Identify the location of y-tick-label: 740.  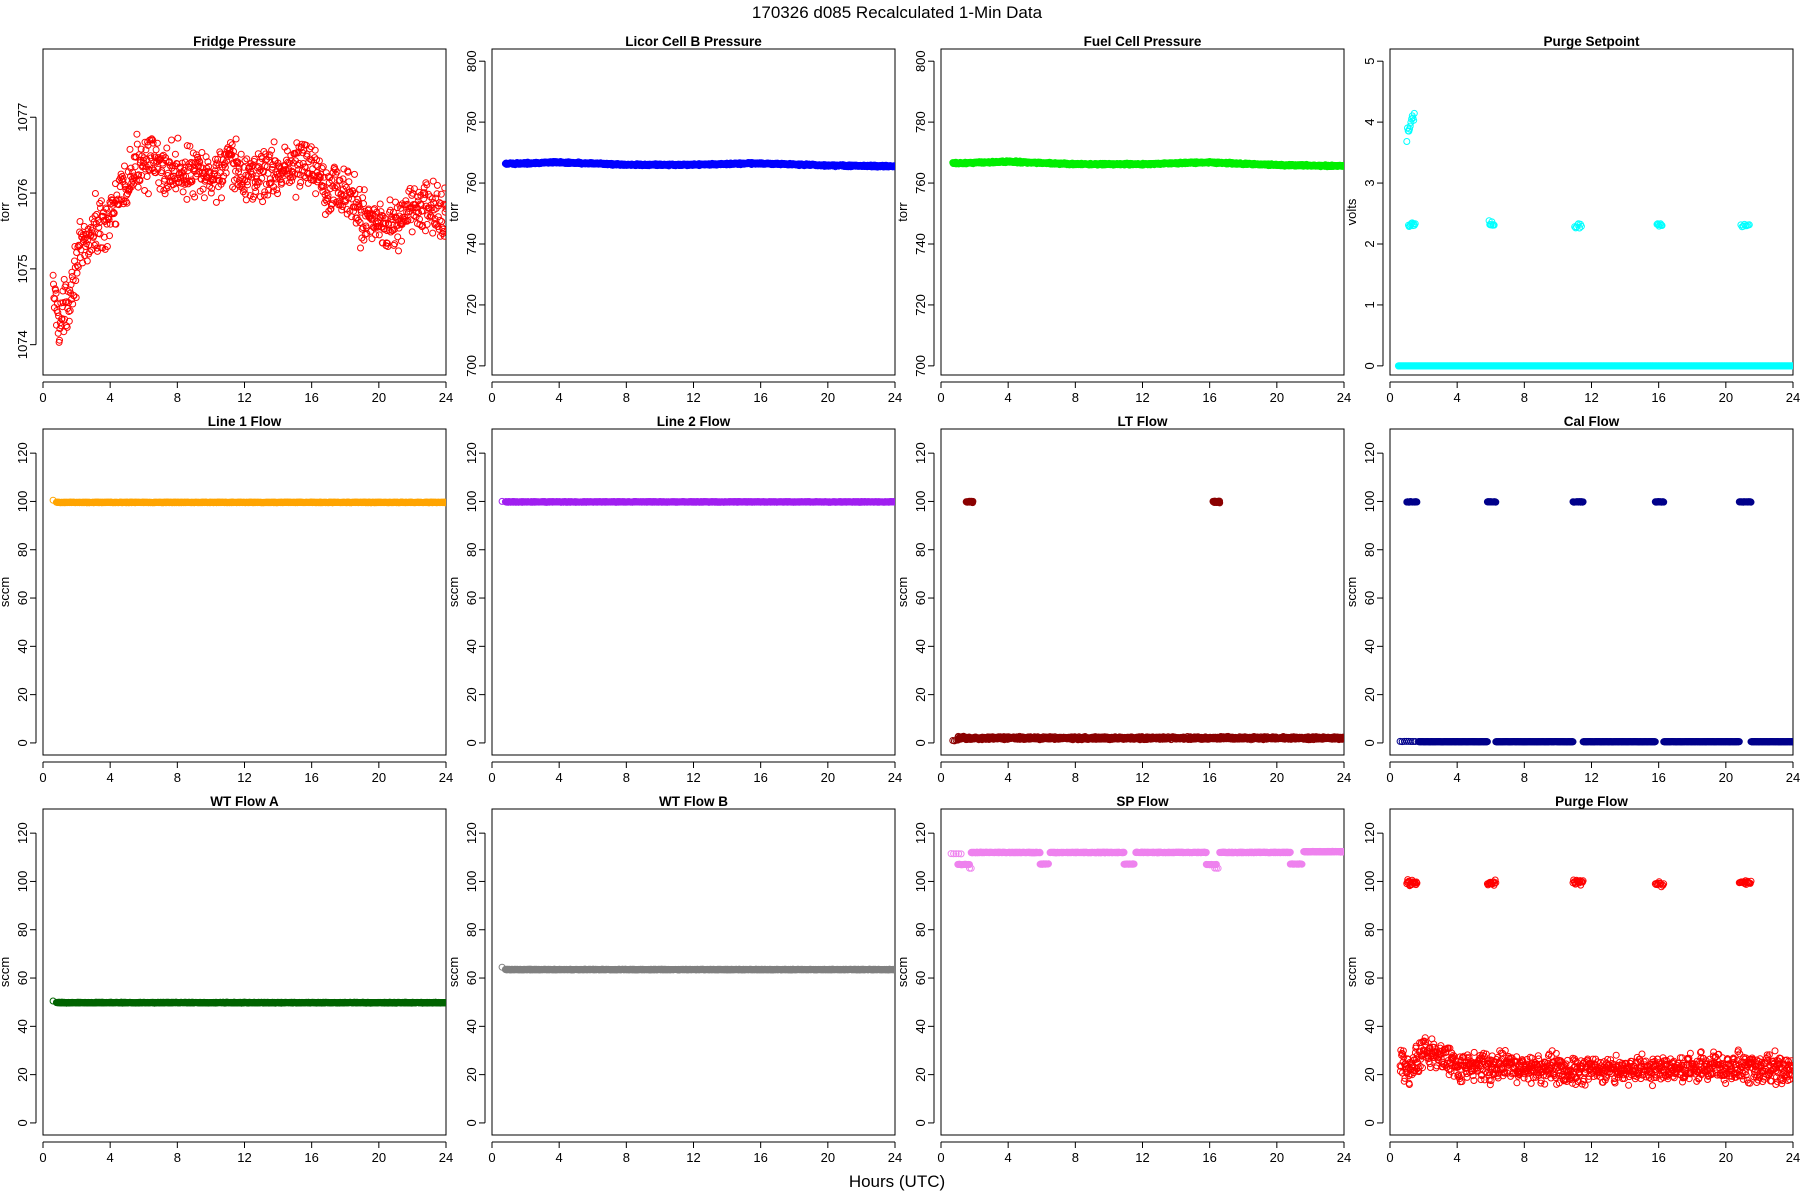
(920, 244).